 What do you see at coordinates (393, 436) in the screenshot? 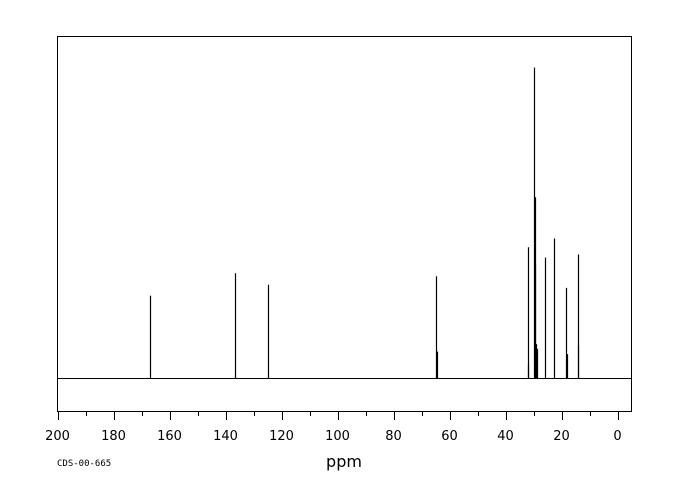
I see `x-tick-label: 80` at bounding box center [393, 436].